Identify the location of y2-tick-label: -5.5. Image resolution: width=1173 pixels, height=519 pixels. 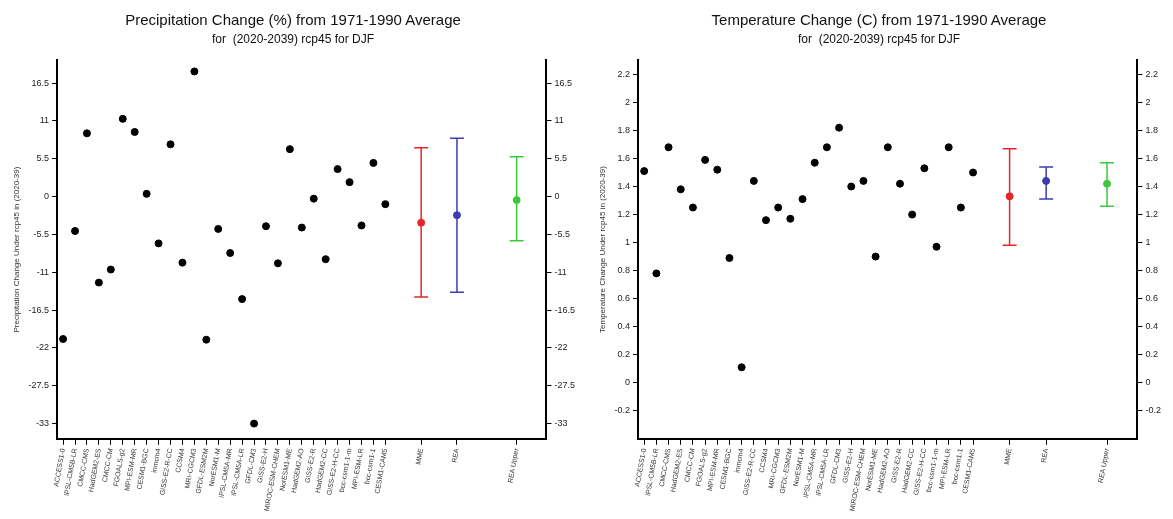
(562, 233).